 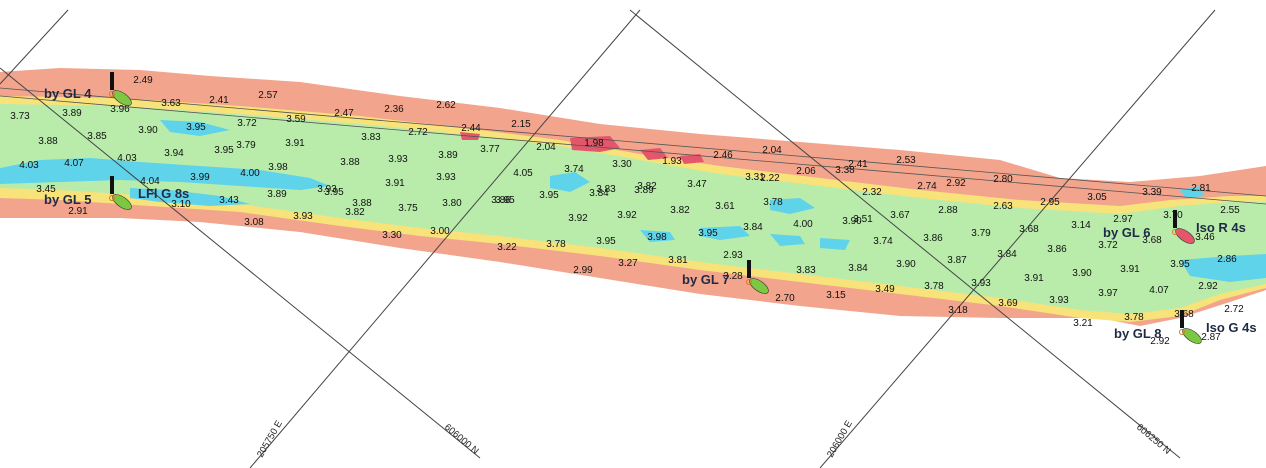 I want to click on sounding: 4.04, so click(x=150, y=181).